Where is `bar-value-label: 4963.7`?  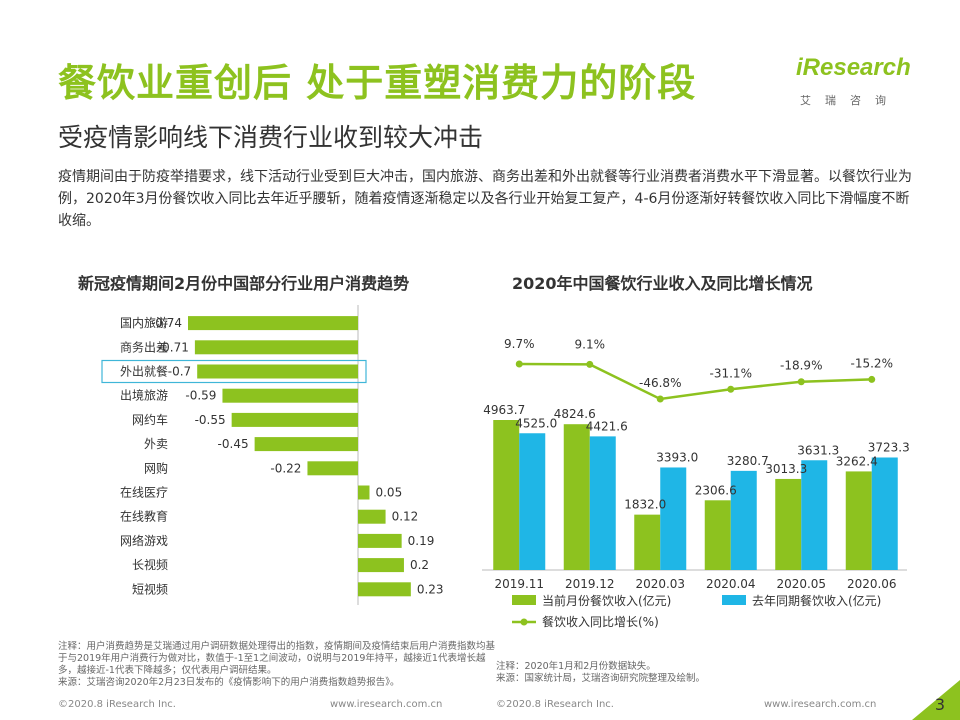 bar-value-label: 4963.7 is located at coordinates (504, 410).